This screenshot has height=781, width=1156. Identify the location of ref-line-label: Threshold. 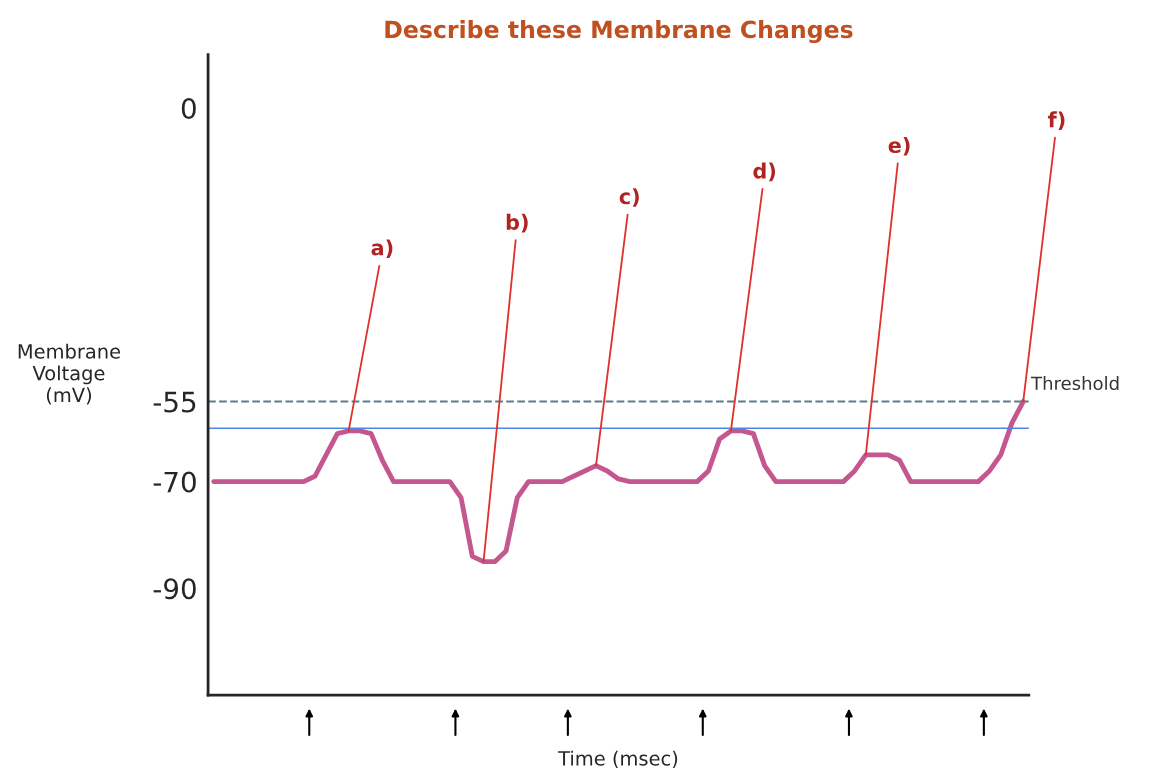
(1075, 383).